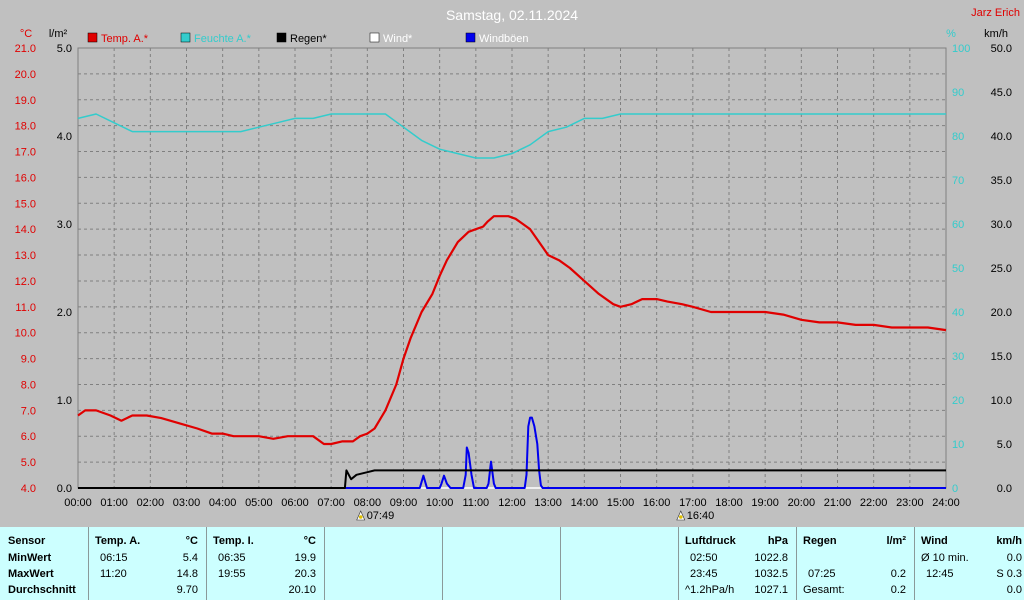  I want to click on time-tick-label: 17:00, so click(693, 503).